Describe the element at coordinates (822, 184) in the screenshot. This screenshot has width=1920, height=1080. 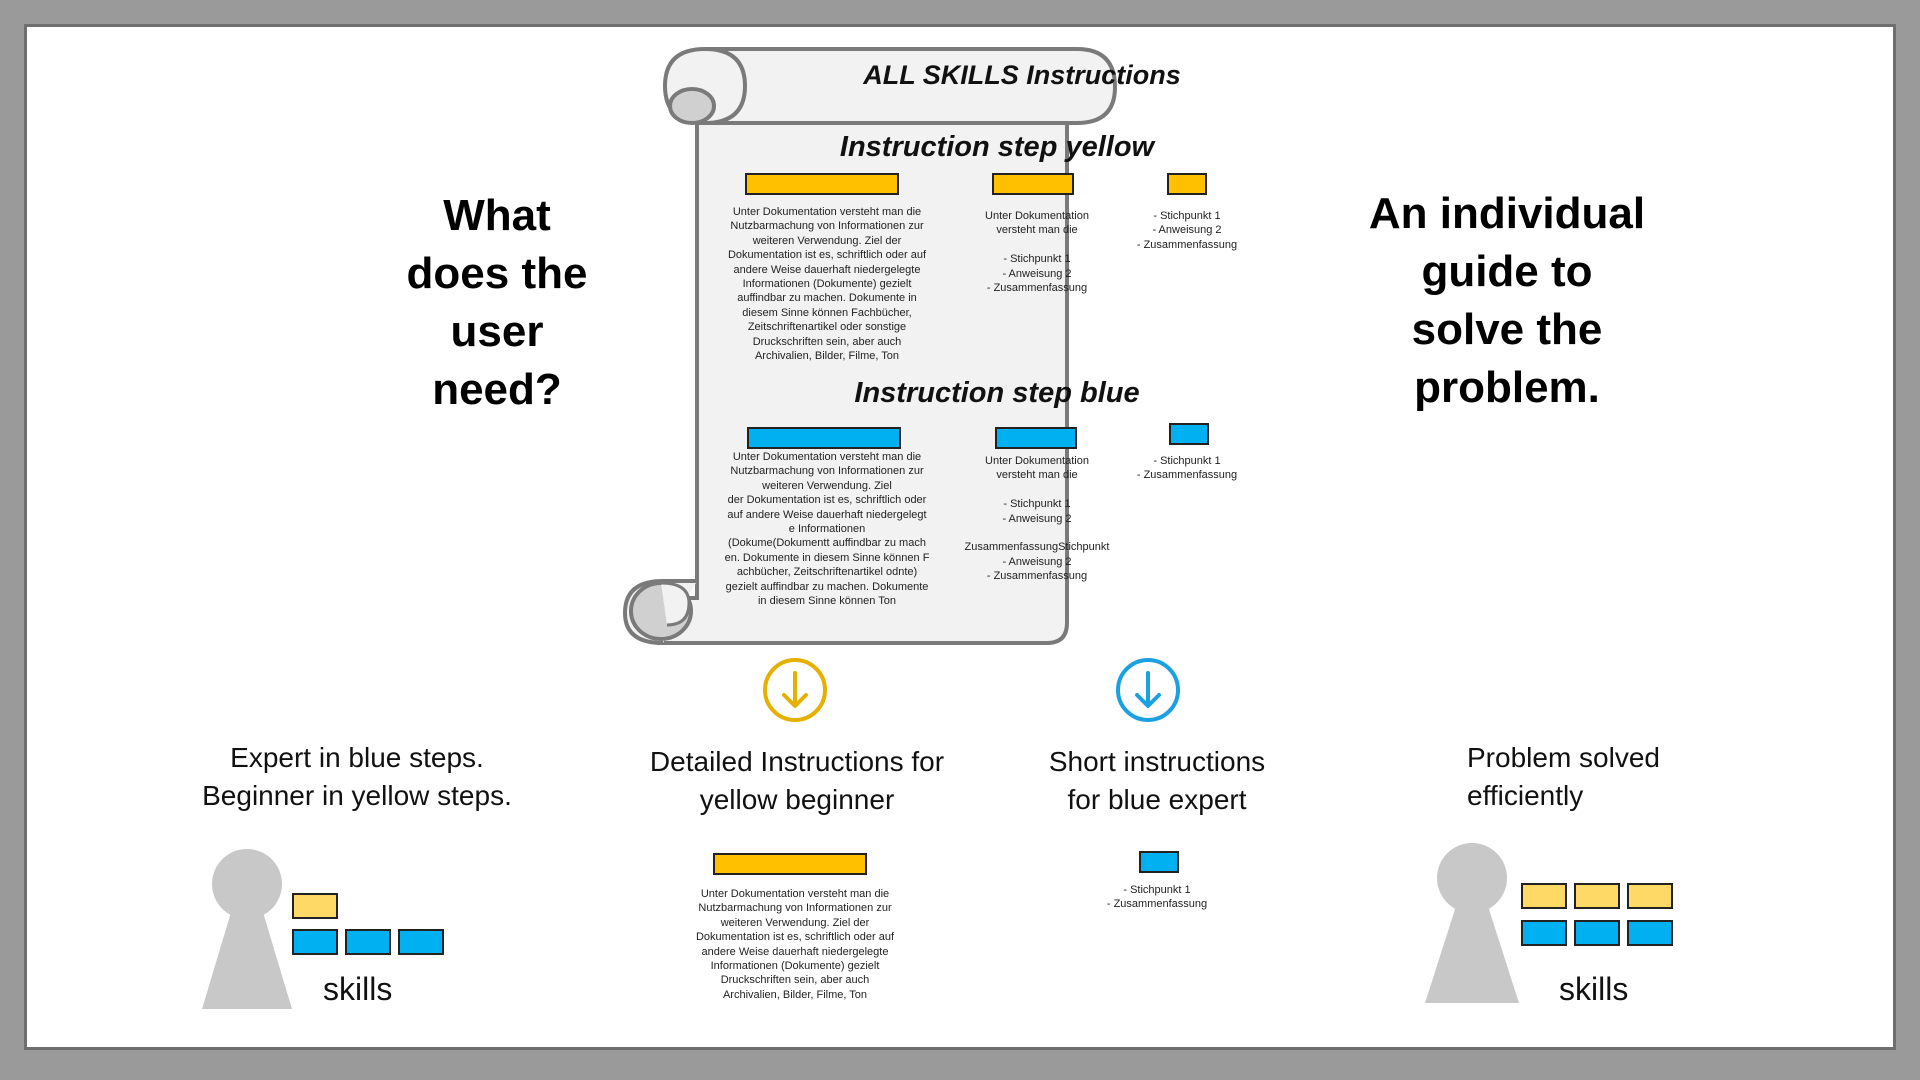
I see `yellow-detailed-bar` at that location.